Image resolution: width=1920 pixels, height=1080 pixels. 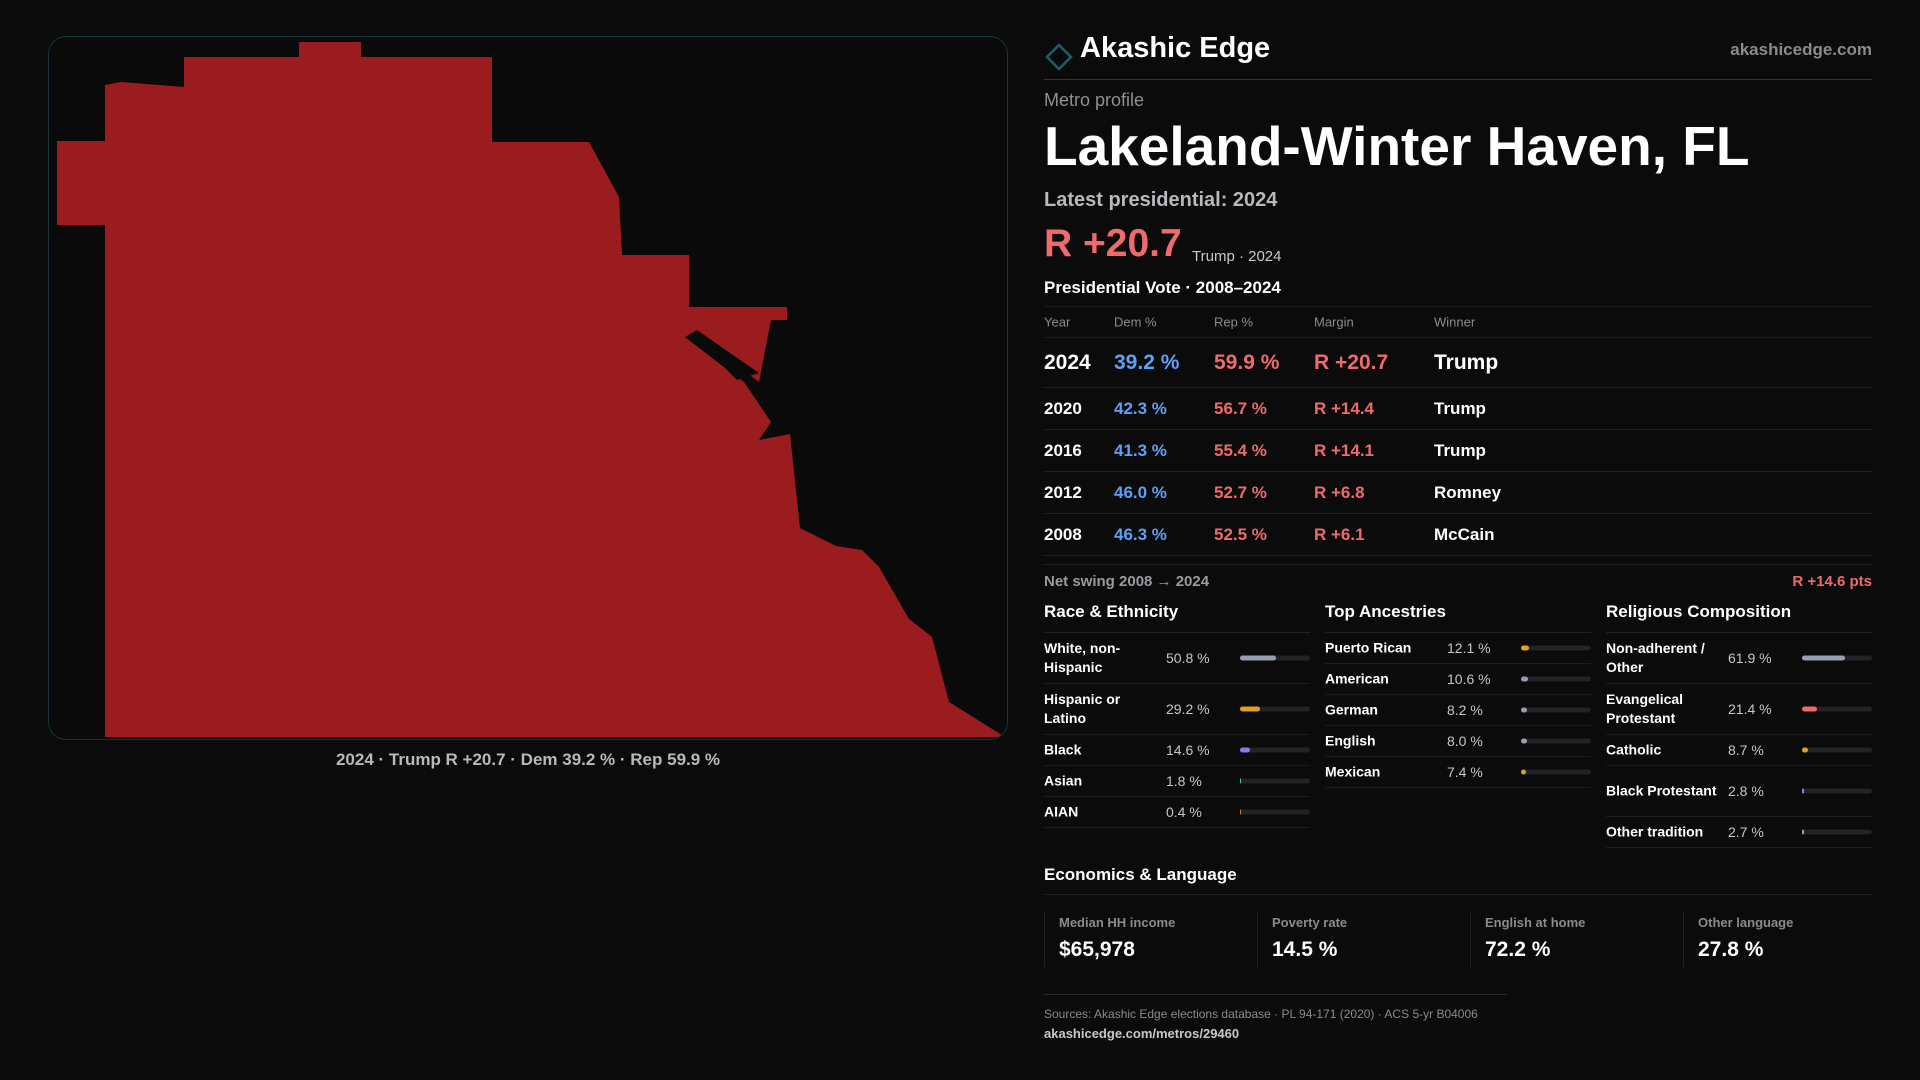 I want to click on demo-pct: 21.4 %, so click(x=1750, y=709).